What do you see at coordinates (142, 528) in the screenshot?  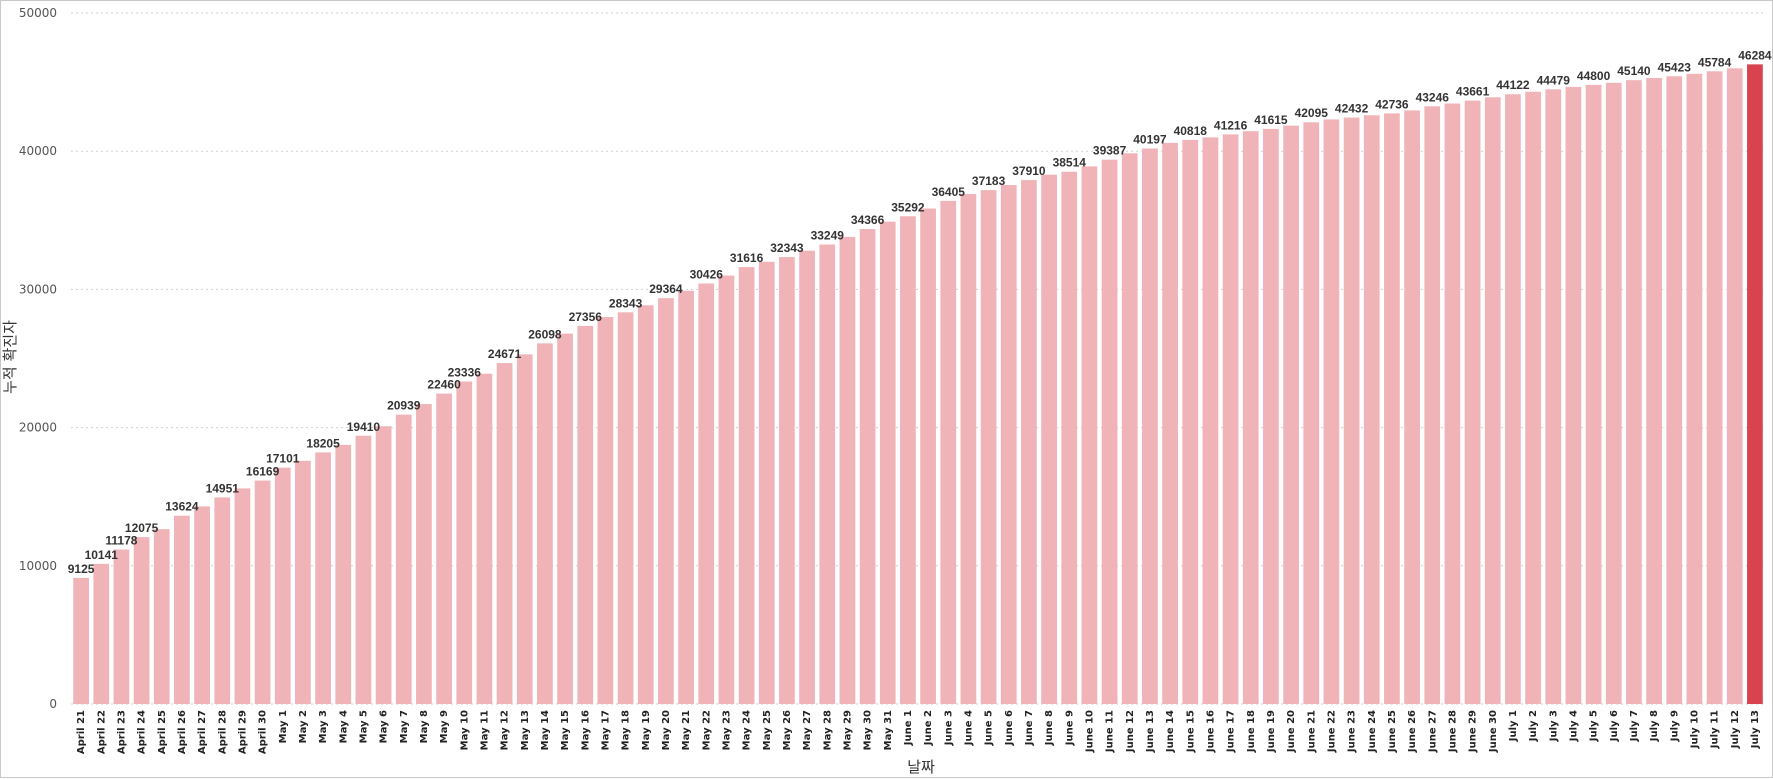 I see `data-label: 12075` at bounding box center [142, 528].